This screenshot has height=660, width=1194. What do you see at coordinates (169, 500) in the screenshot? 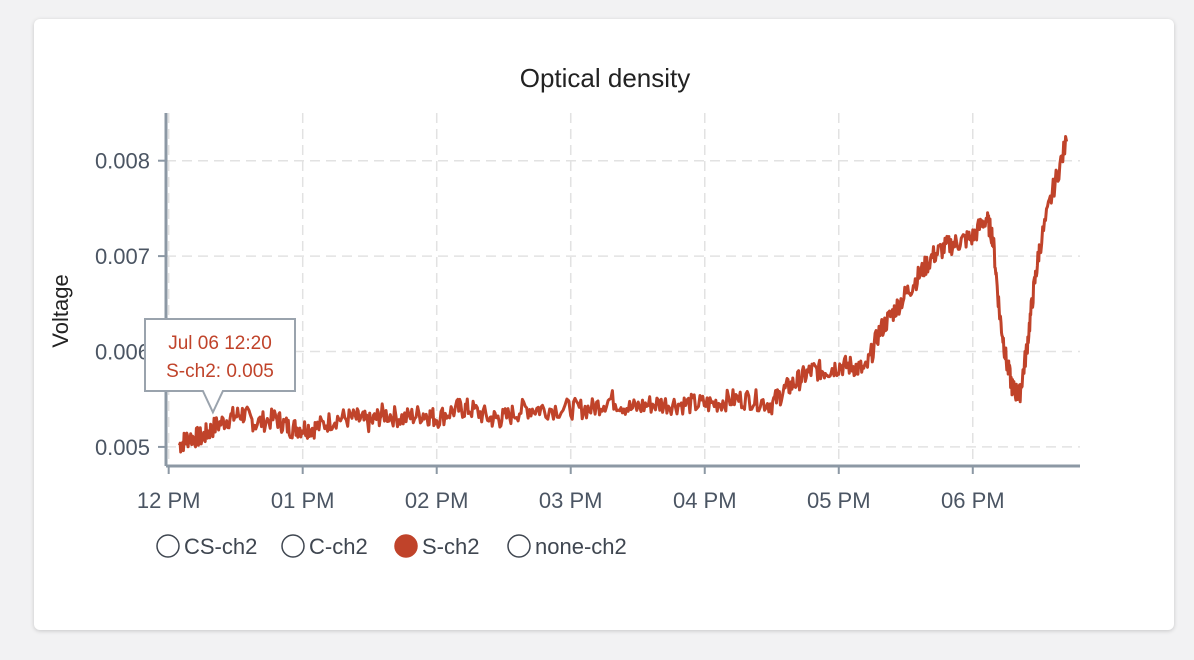
I see `x-tick-label: 12 PM` at bounding box center [169, 500].